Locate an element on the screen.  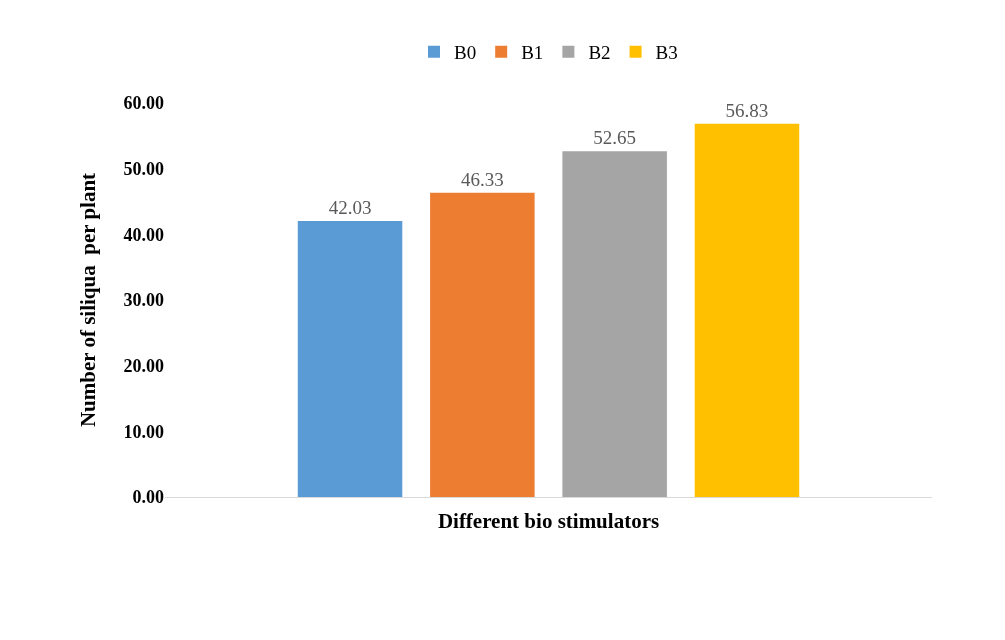
data-label: 52.65 is located at coordinates (615, 138).